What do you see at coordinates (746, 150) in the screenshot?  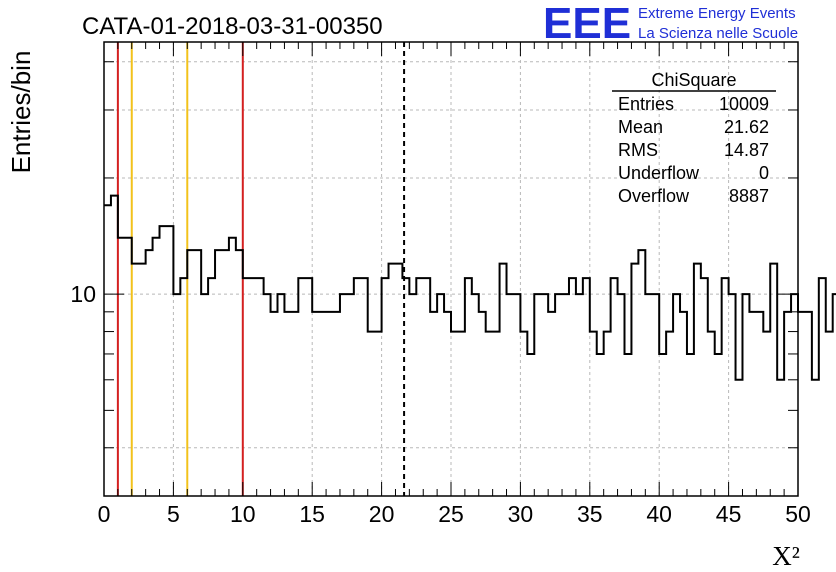 I see `stats-value: 14.87` at bounding box center [746, 150].